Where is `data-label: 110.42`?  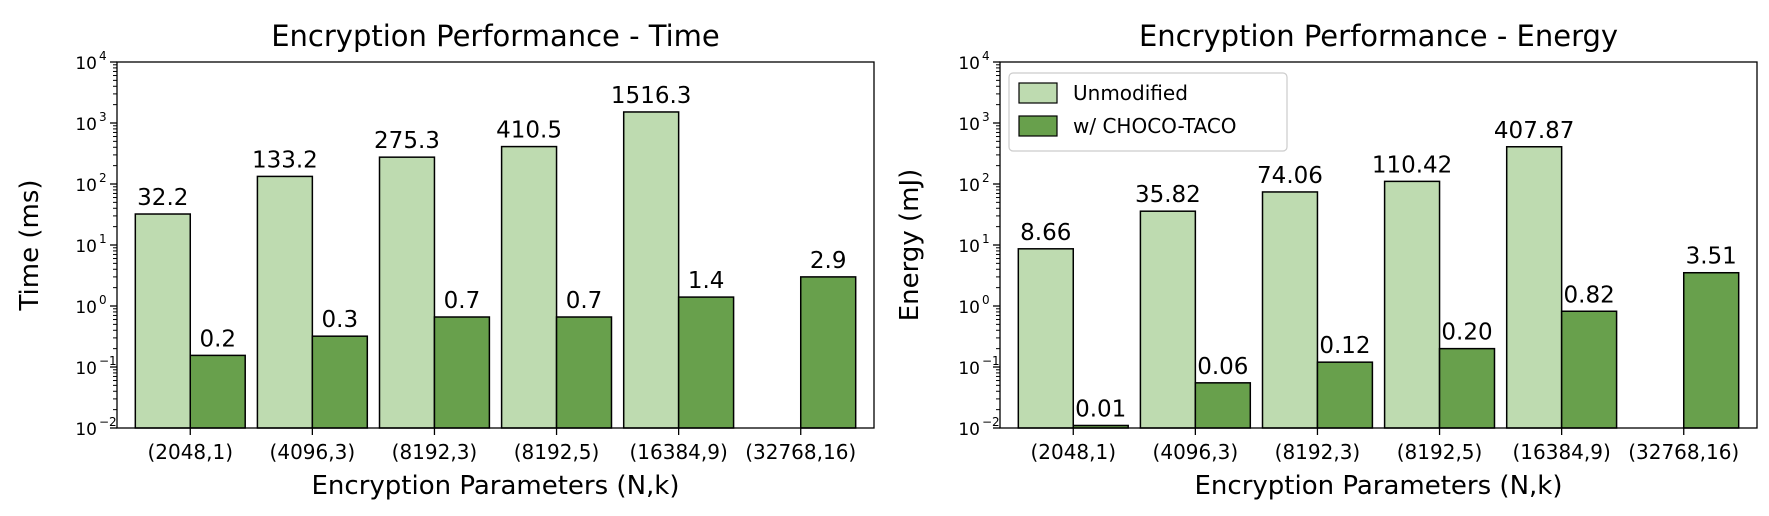
data-label: 110.42 is located at coordinates (1412, 165).